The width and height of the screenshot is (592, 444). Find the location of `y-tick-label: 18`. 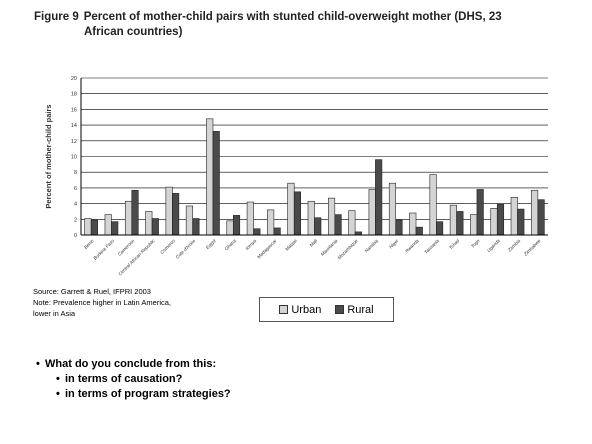

y-tick-label: 18 is located at coordinates (74, 95).